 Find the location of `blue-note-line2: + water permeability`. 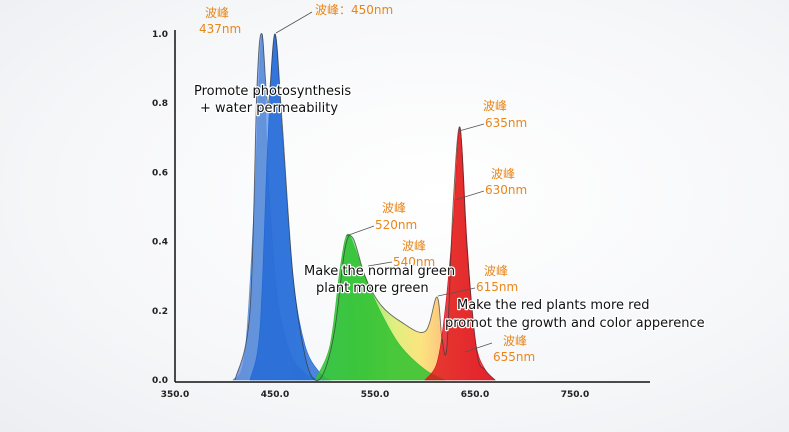

blue-note-line2: + water permeability is located at coordinates (269, 108).